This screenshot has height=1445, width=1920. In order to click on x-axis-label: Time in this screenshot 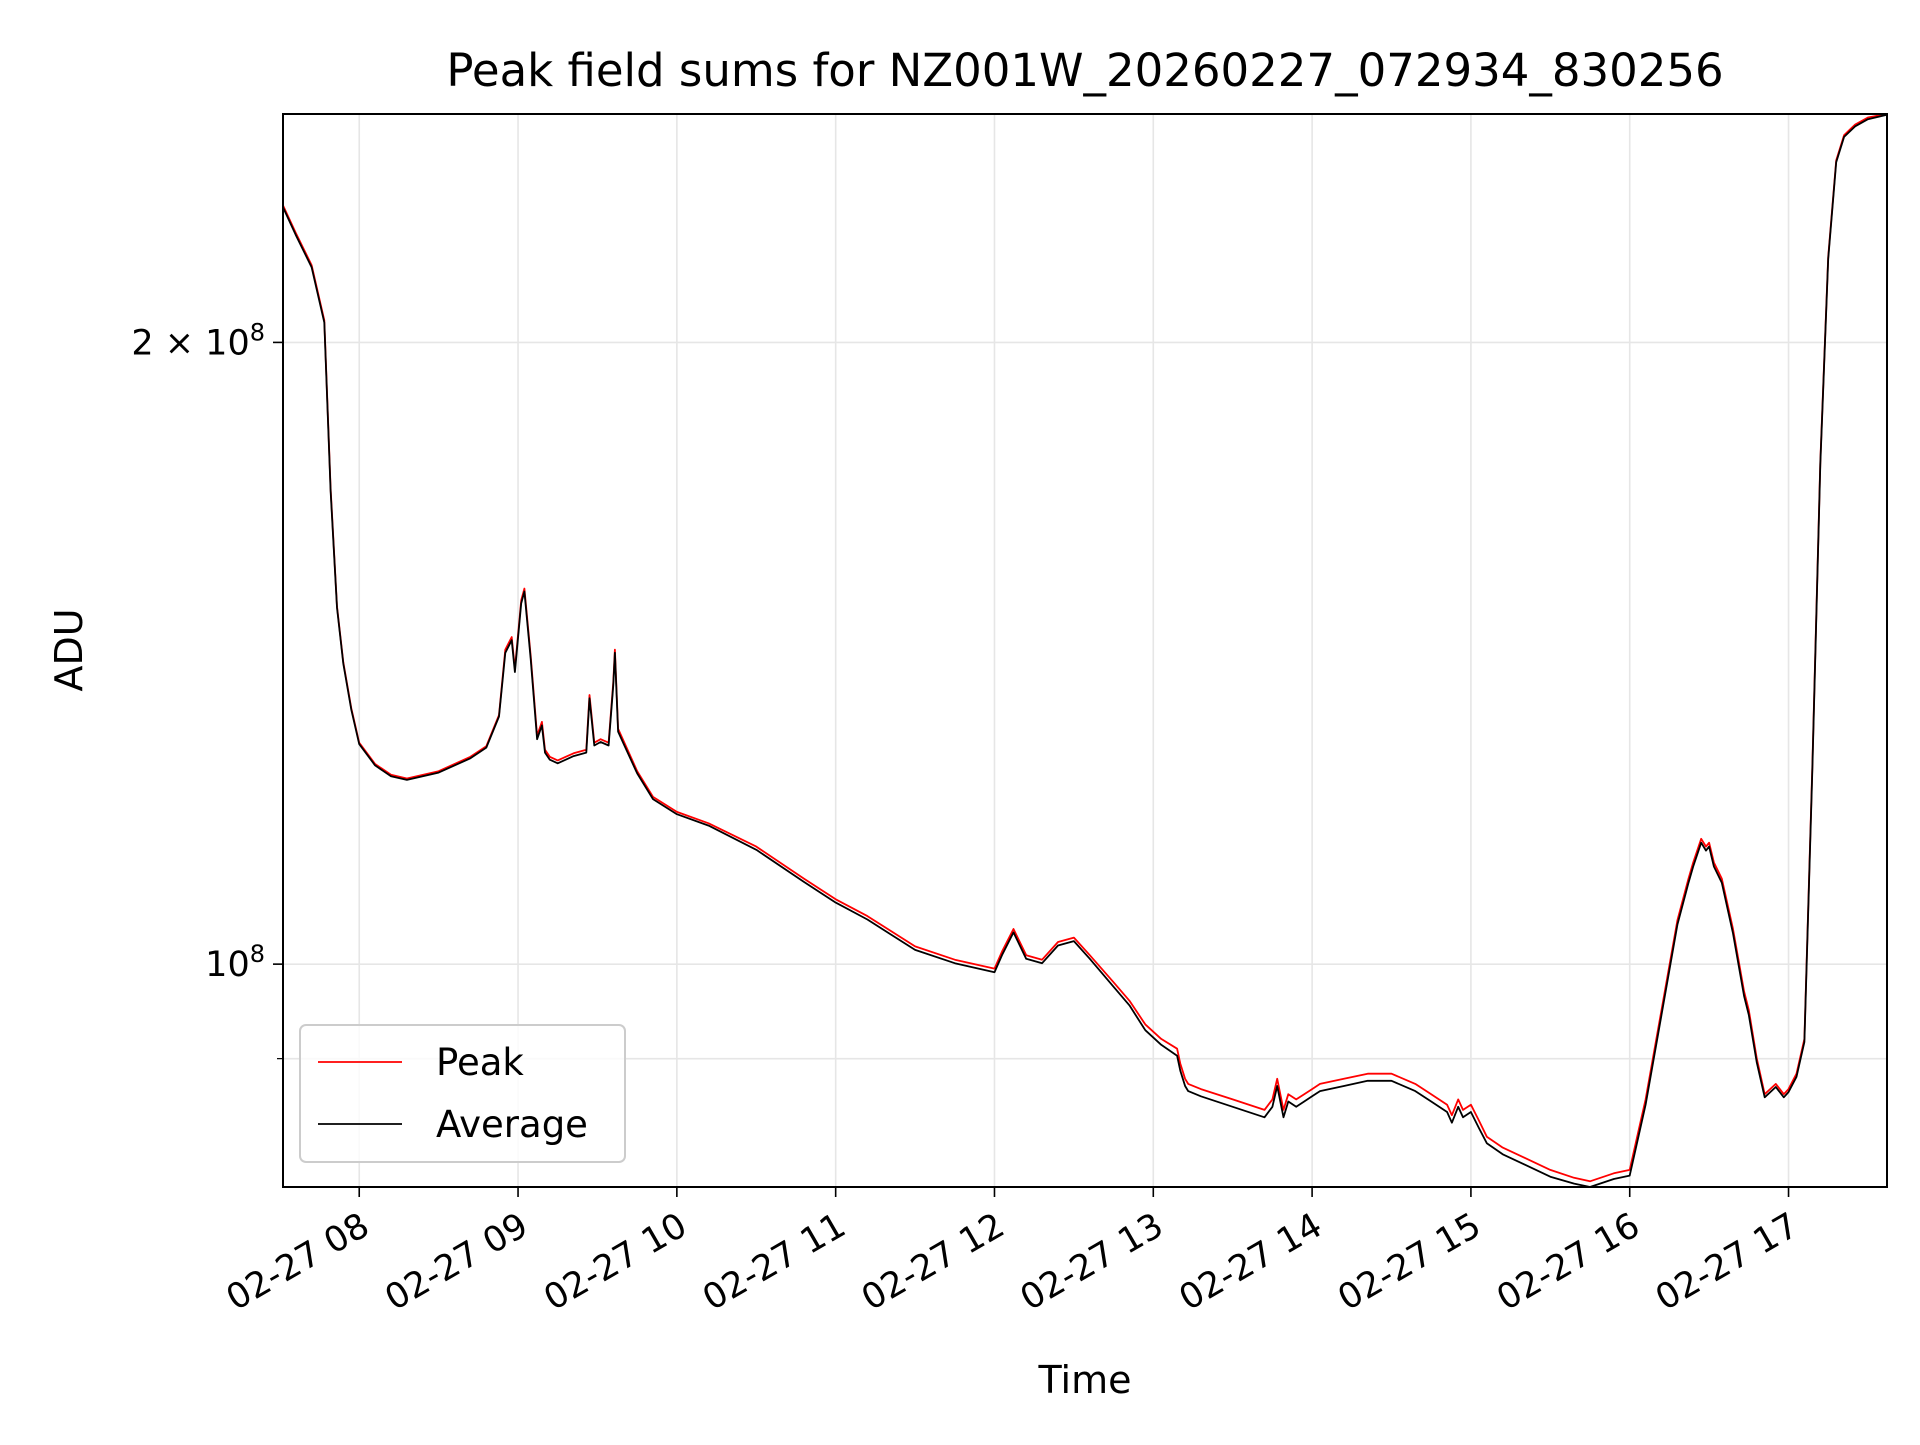, I will do `click(1085, 1380)`.